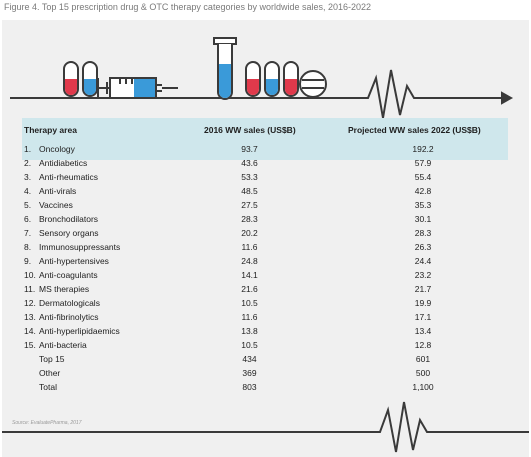 This screenshot has height=457, width=531. What do you see at coordinates (423, 163) in the screenshot?
I see `sales-2022-value: 57.9` at bounding box center [423, 163].